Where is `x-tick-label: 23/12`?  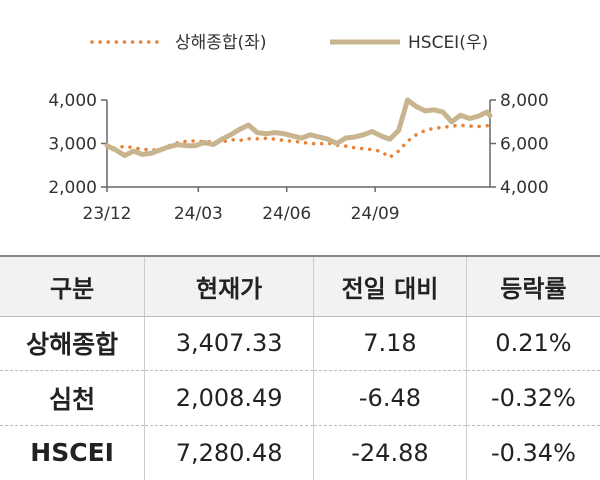
x-tick-label: 23/12 is located at coordinates (107, 214).